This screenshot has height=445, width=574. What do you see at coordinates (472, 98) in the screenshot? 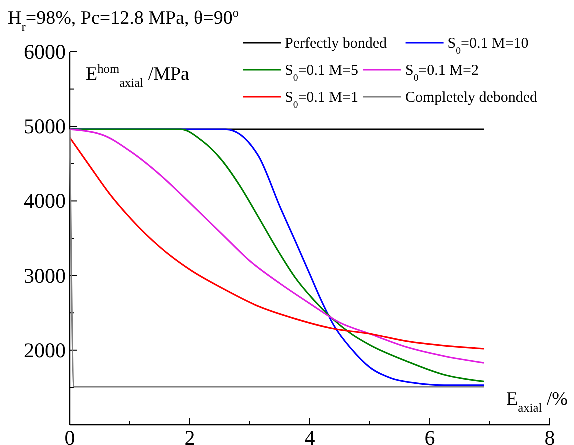
I see `legend-label: Completely debonded` at bounding box center [472, 98].